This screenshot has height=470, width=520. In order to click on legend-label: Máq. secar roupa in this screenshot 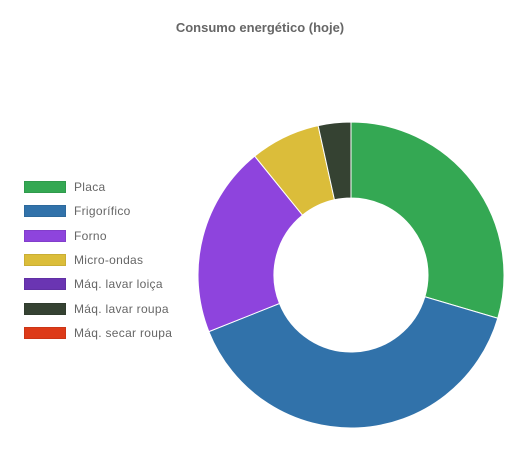, I will do `click(123, 332)`.